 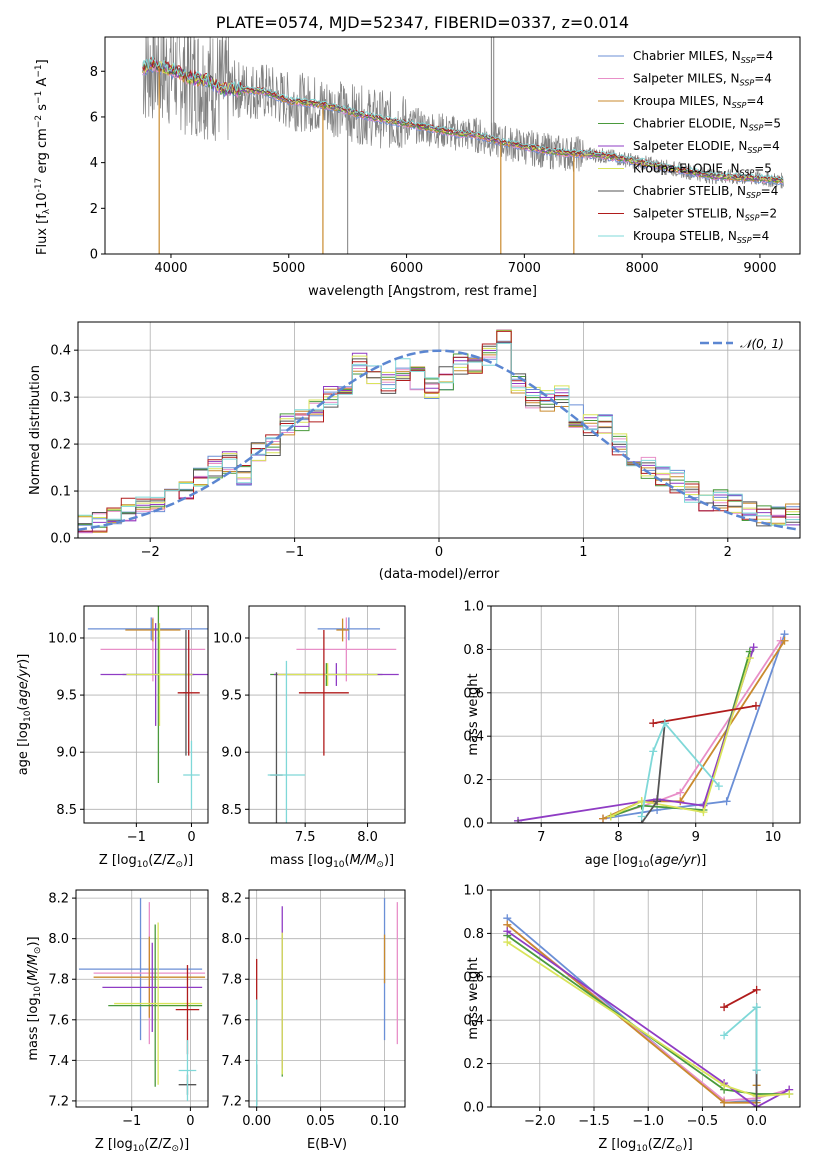 What do you see at coordinates (540, 1121) in the screenshot?
I see `x-tick-label: −2.0` at bounding box center [540, 1121].